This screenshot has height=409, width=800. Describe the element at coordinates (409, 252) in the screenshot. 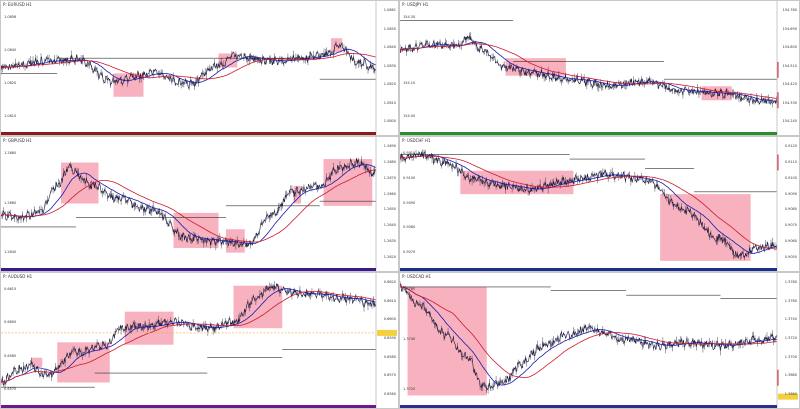

I see `inplot-price-label: 0.9070` at that location.